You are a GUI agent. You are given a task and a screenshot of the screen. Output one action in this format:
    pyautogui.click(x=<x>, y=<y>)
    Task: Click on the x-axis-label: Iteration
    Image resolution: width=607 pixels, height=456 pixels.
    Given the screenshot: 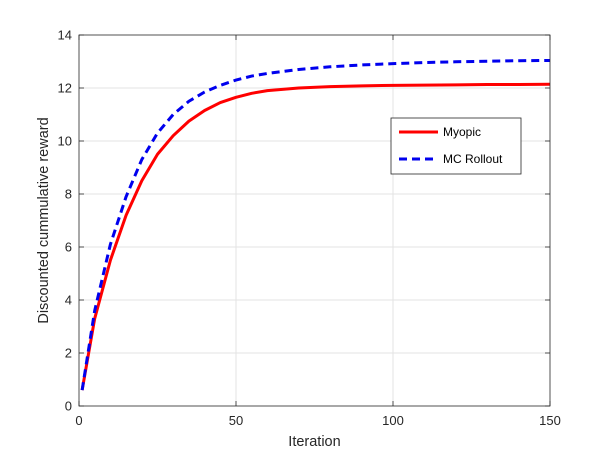 What is the action you would take?
    pyautogui.click(x=314, y=442)
    